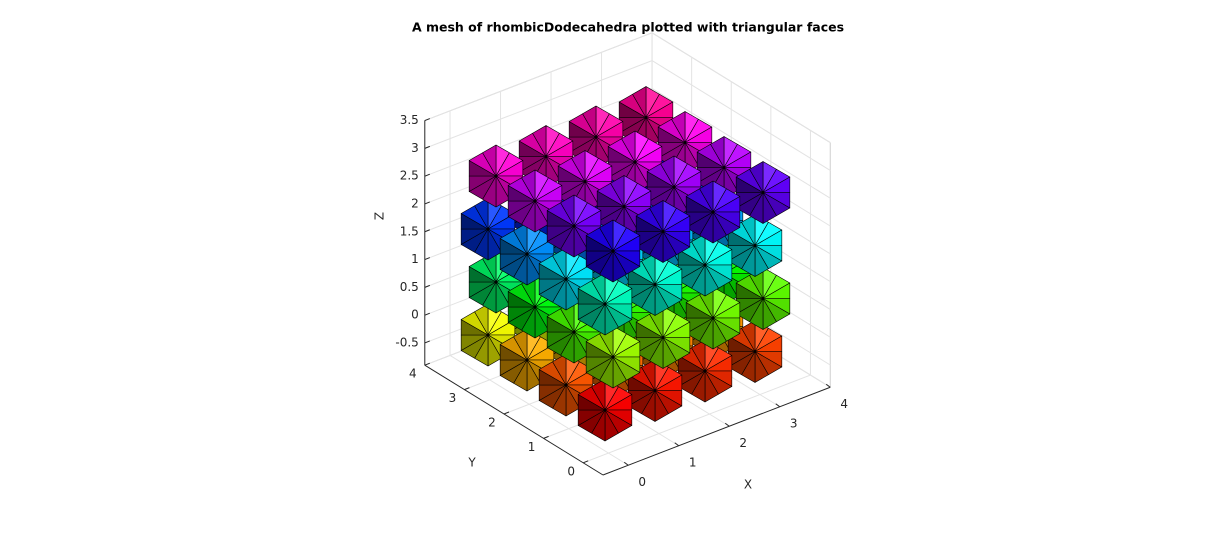  What do you see at coordinates (413, 374) in the screenshot?
I see `y-tick-label: 4` at bounding box center [413, 374].